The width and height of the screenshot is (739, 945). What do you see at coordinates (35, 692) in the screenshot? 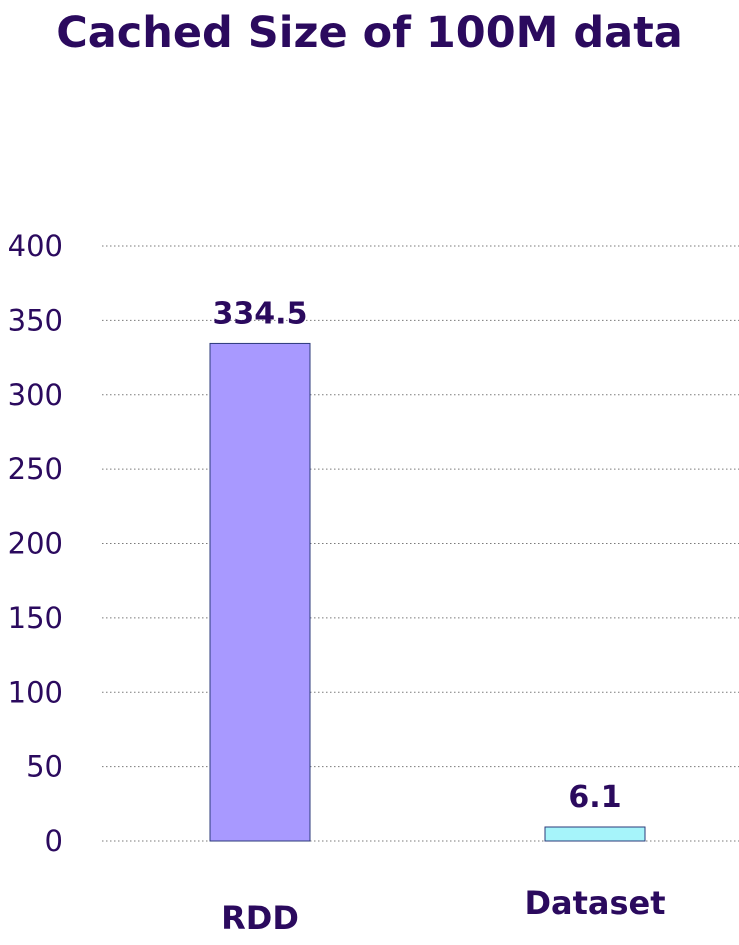
I see `y-tick-label-100: 100` at bounding box center [35, 692].